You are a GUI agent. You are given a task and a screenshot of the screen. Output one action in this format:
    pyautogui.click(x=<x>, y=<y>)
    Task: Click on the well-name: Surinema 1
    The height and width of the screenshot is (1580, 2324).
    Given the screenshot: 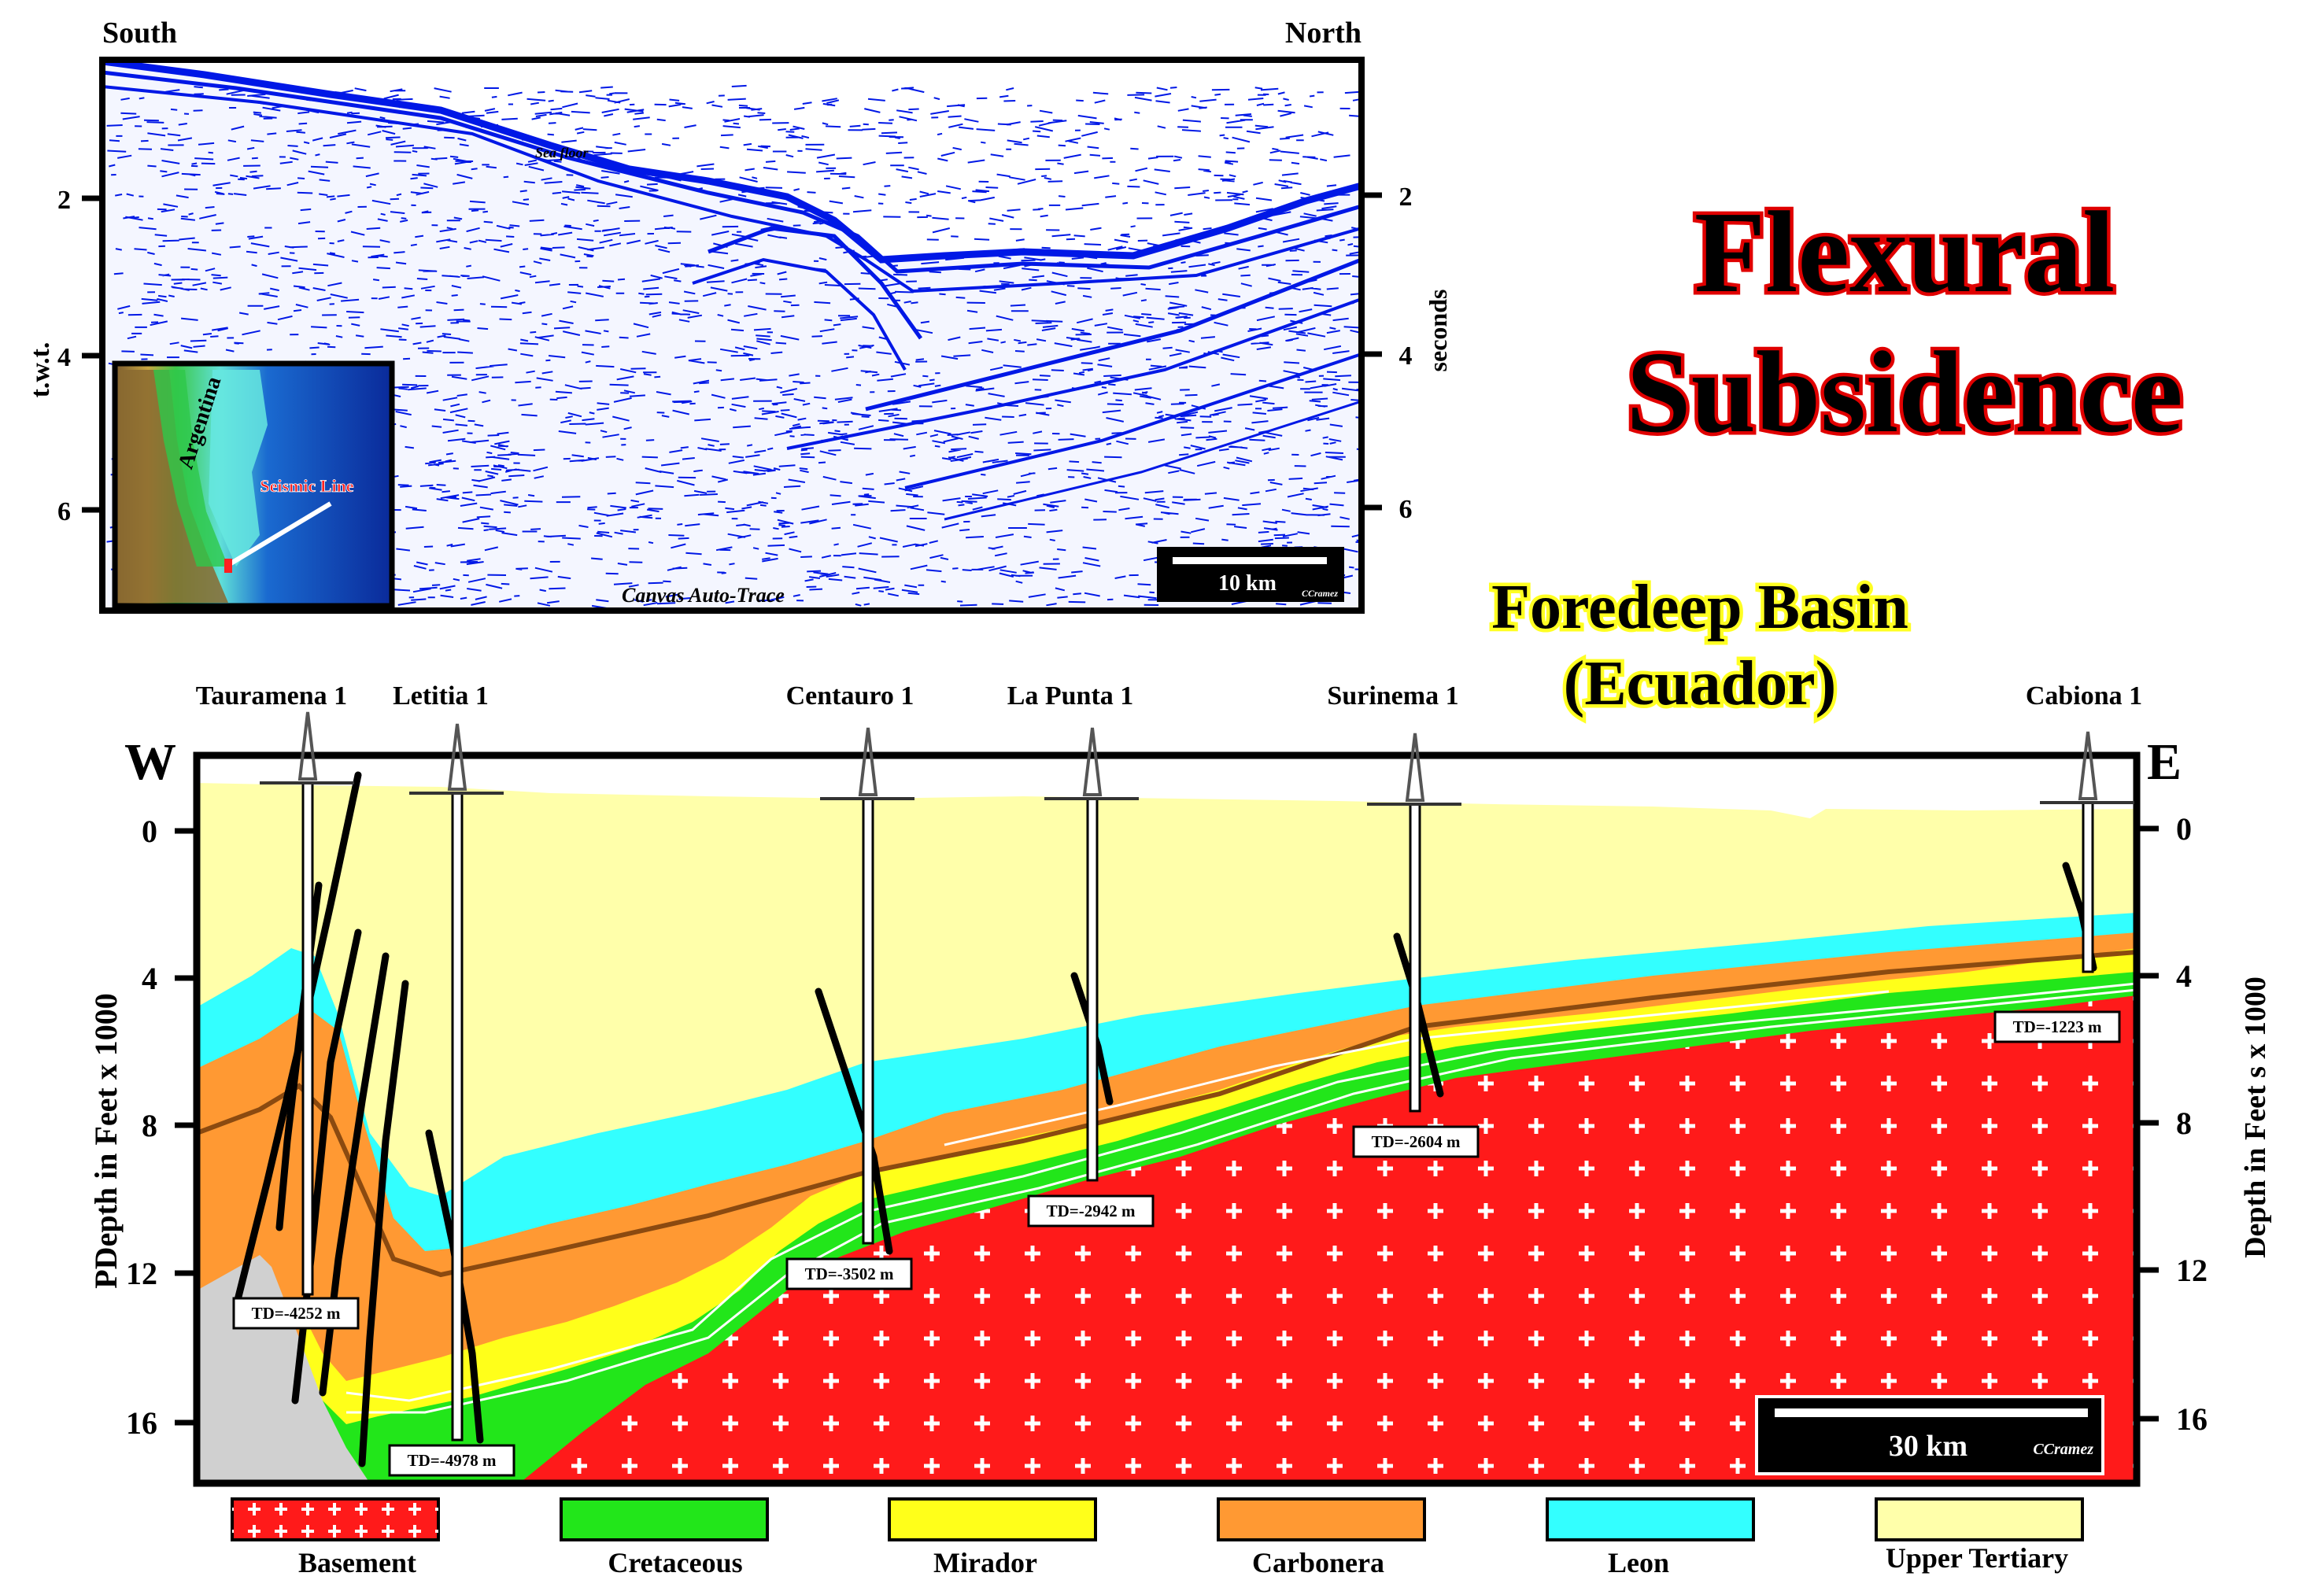 What is the action you would take?
    pyautogui.click(x=1392, y=696)
    